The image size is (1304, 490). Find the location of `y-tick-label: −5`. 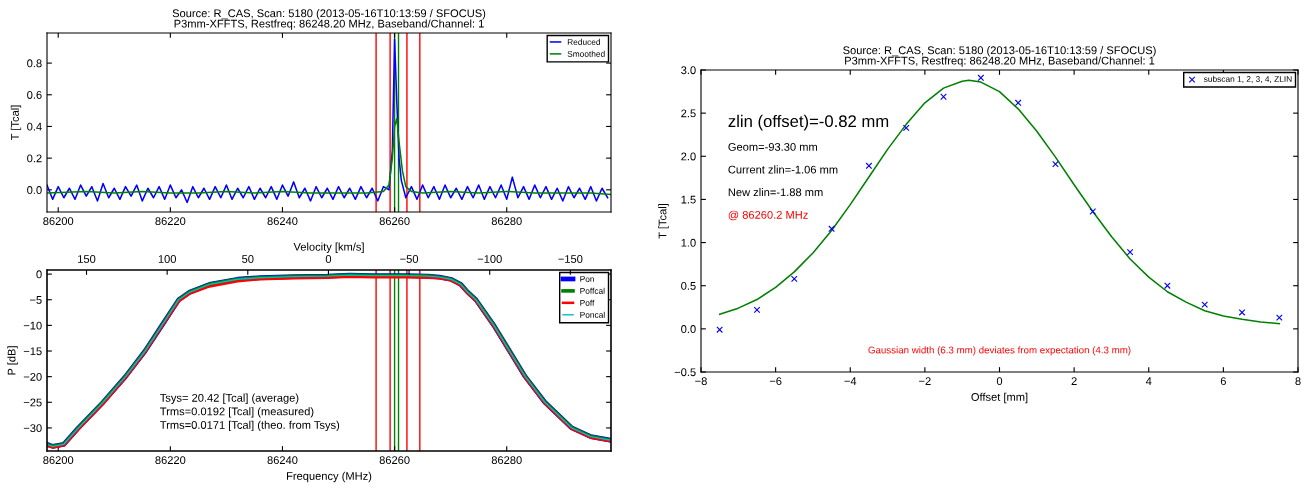

y-tick-label: −5 is located at coordinates (36, 300).